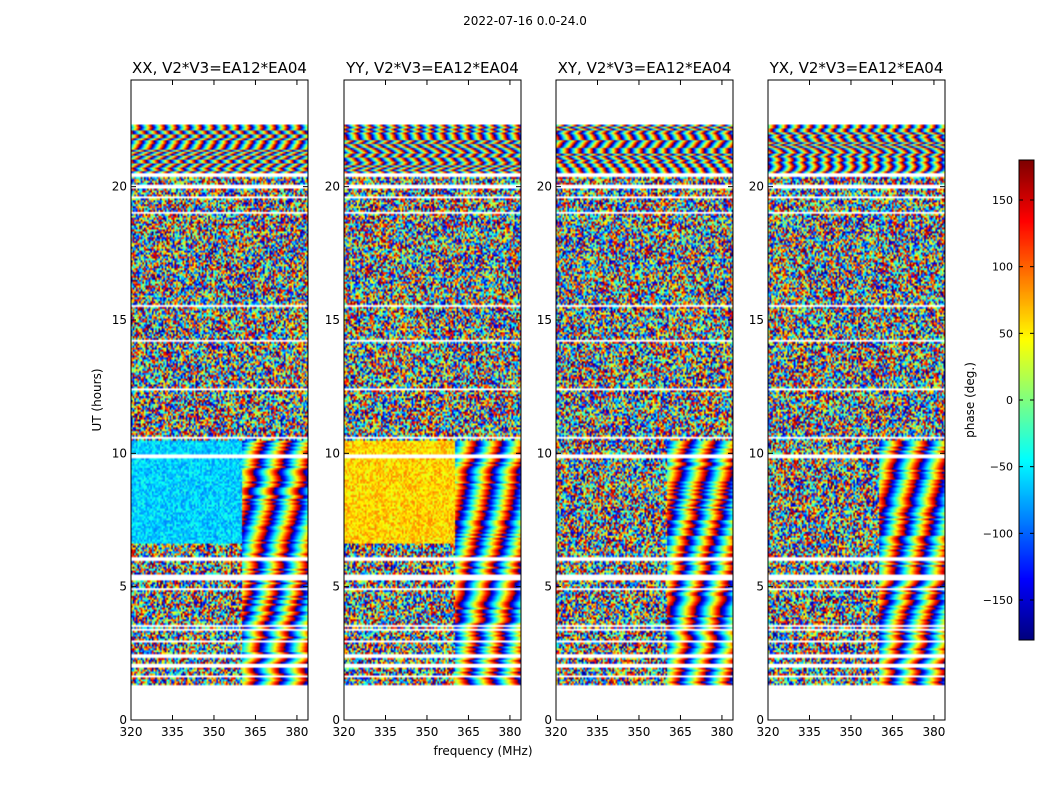 This screenshot has width=1050, height=800. I want to click on colorbar-tick-label: −100, so click(998, 533).